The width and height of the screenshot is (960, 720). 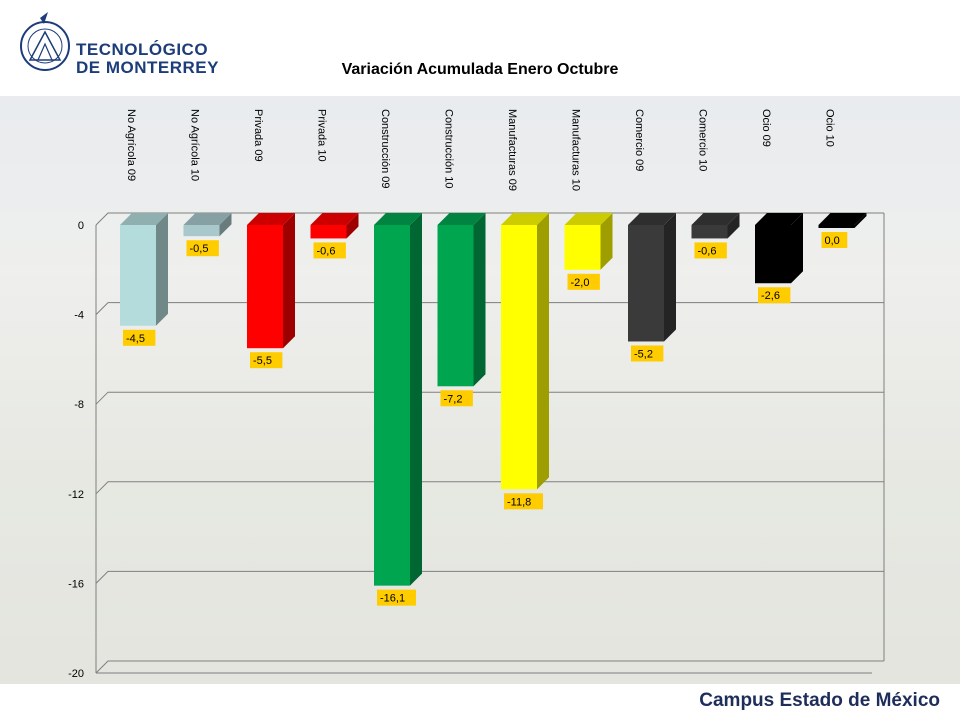 I want to click on category-label: Comercio 10, so click(x=703, y=140).